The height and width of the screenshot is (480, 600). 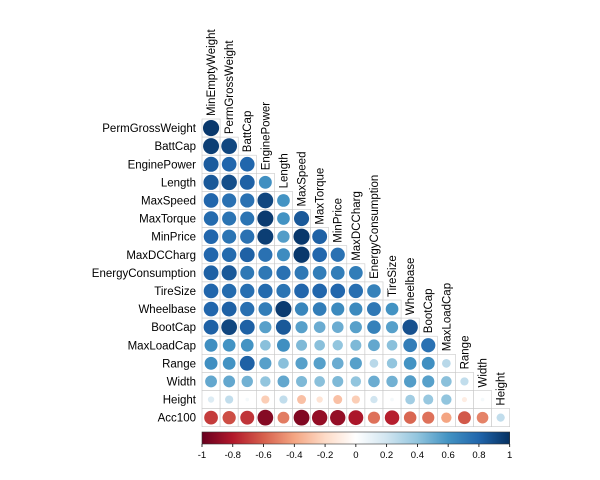 What do you see at coordinates (149, 129) in the screenshot?
I see `row-label: PermGrossWeight` at bounding box center [149, 129].